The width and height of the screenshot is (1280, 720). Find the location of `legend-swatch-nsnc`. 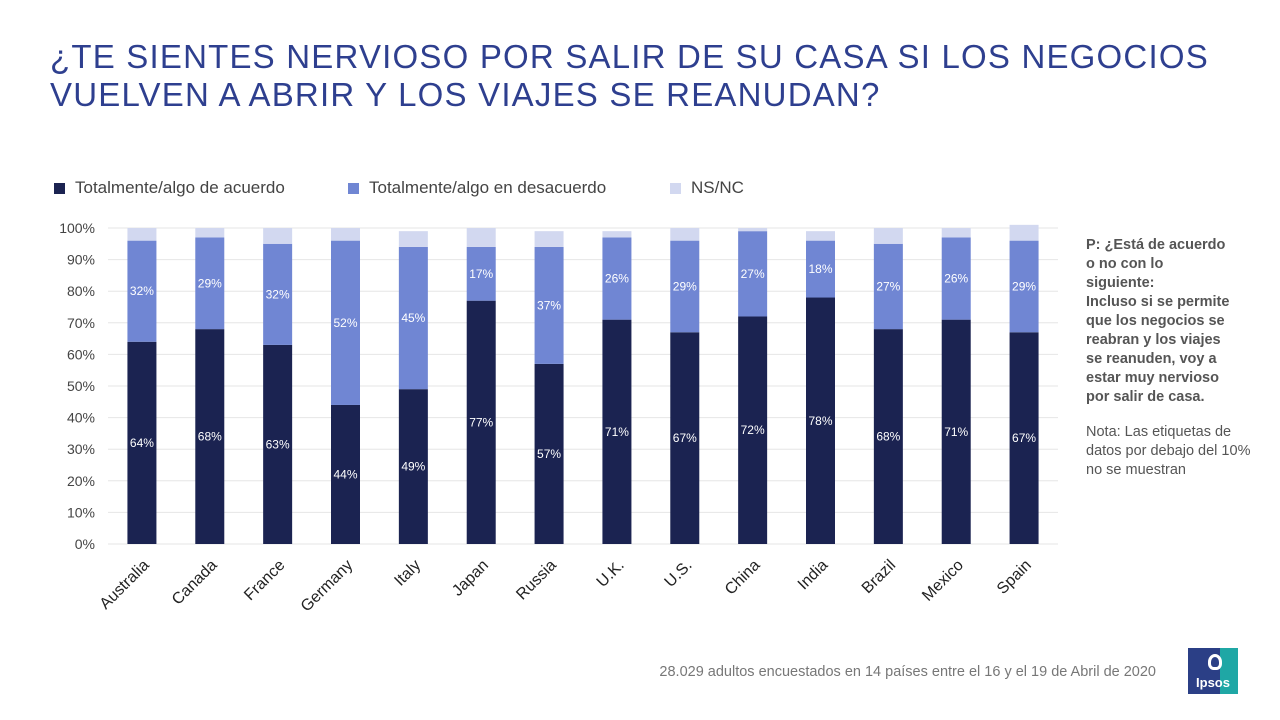

legend-swatch-nsnc is located at coordinates (675, 188).